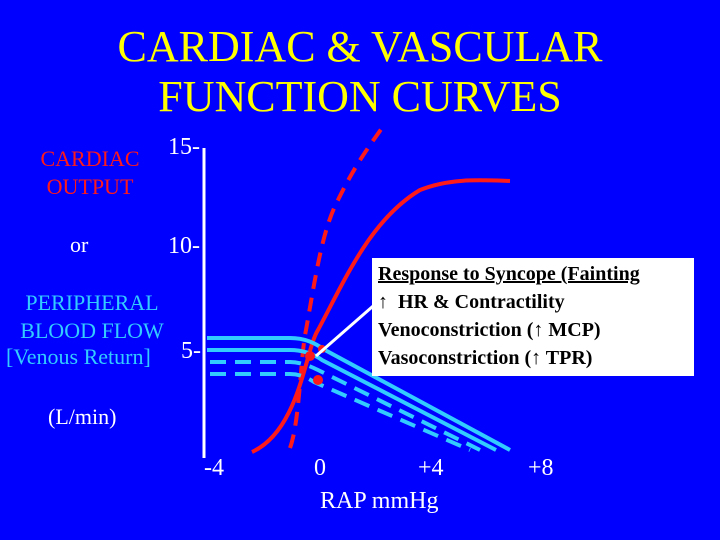  I want to click on y-label-peripheral: PERIPHERAL, so click(92, 302).